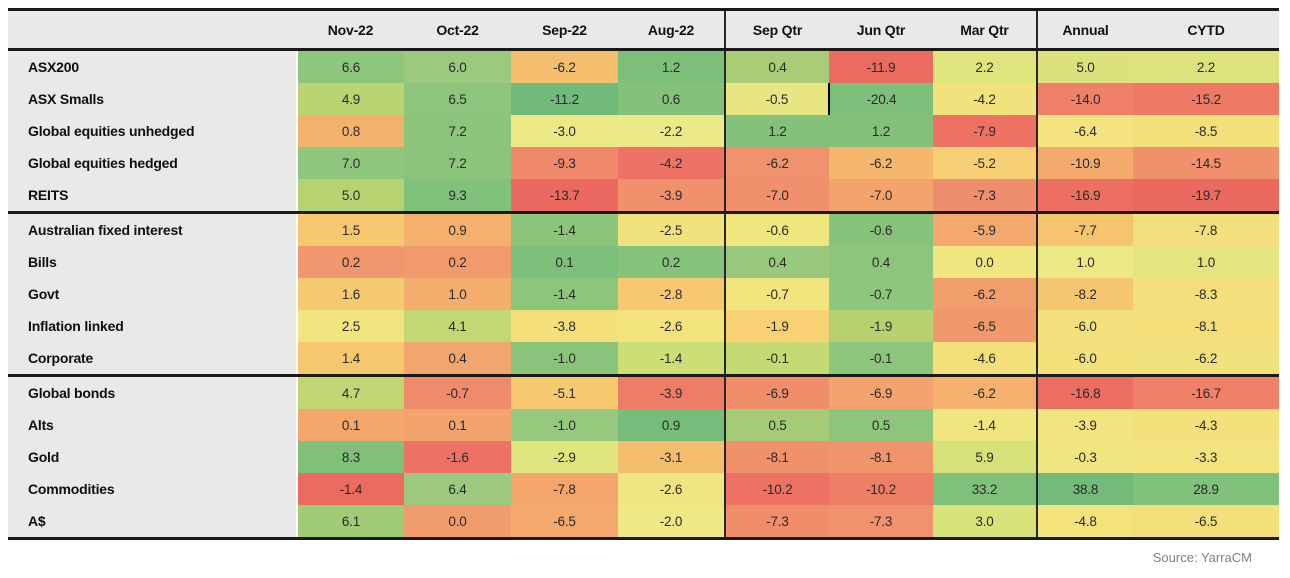 The image size is (1290, 578). What do you see at coordinates (564, 29) in the screenshot?
I see `column-header: Sep-22` at bounding box center [564, 29].